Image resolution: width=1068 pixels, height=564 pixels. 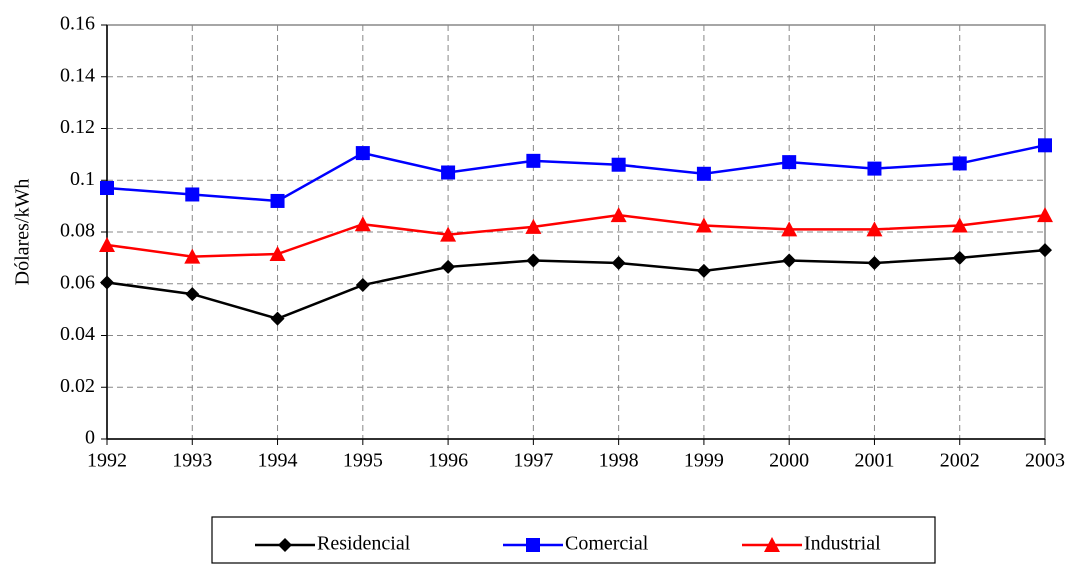 I want to click on legend-box, so click(x=573, y=540).